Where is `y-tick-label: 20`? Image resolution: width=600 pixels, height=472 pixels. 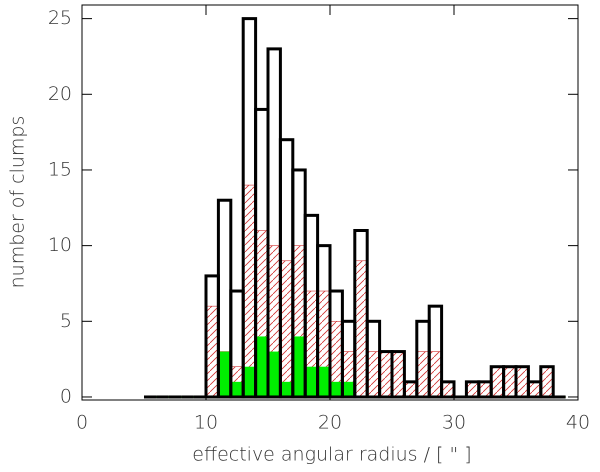
y-tick-label: 20 is located at coordinates (60, 94).